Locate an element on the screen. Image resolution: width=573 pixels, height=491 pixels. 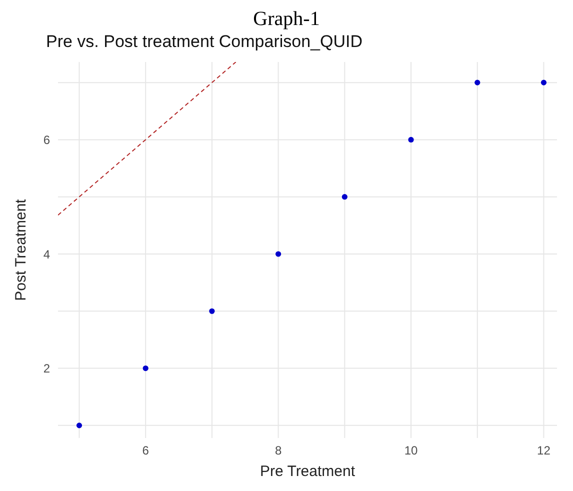
chart-title: Graph-1 is located at coordinates (286, 20).